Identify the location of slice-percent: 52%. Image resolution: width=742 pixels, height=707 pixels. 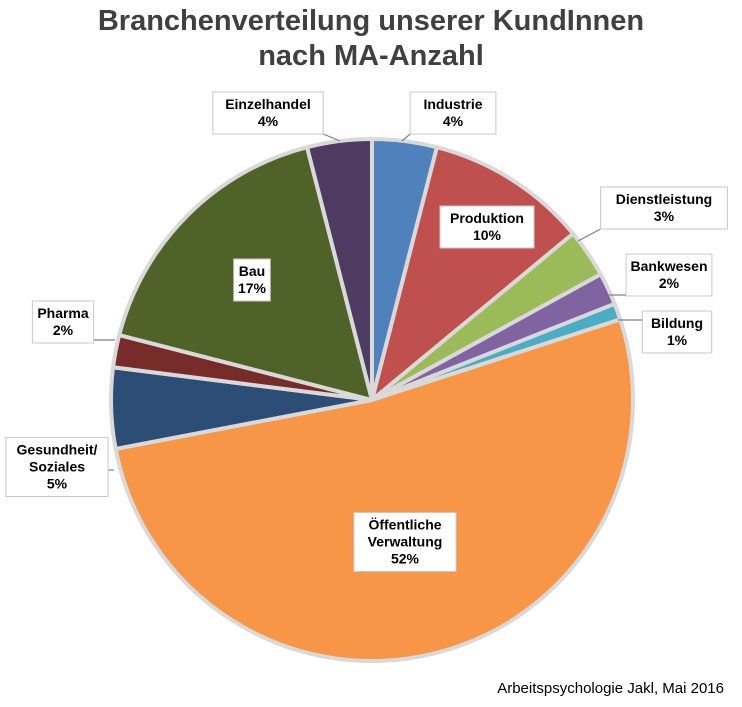
(405, 559).